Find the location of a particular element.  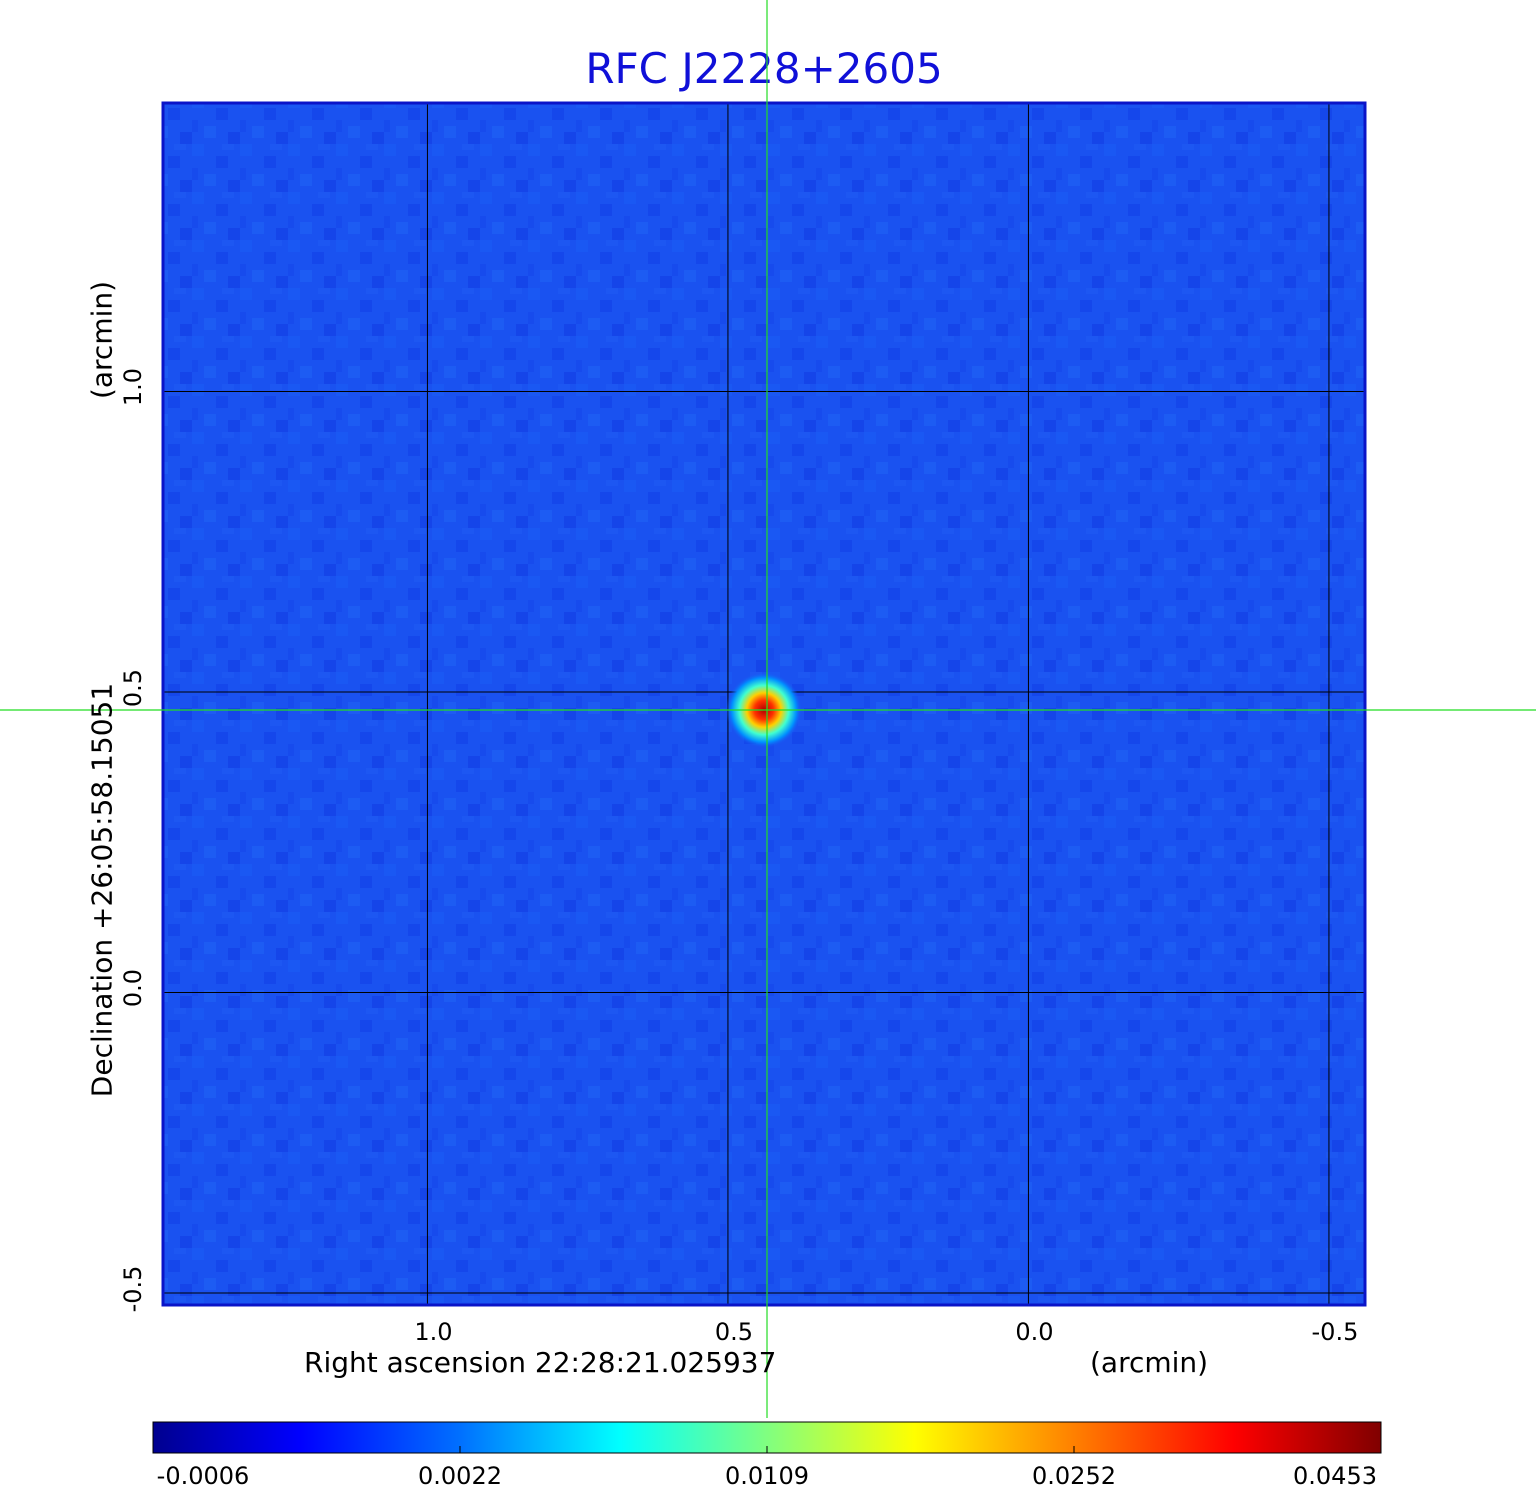

x-tick-label: 1.0 is located at coordinates (433, 1332).